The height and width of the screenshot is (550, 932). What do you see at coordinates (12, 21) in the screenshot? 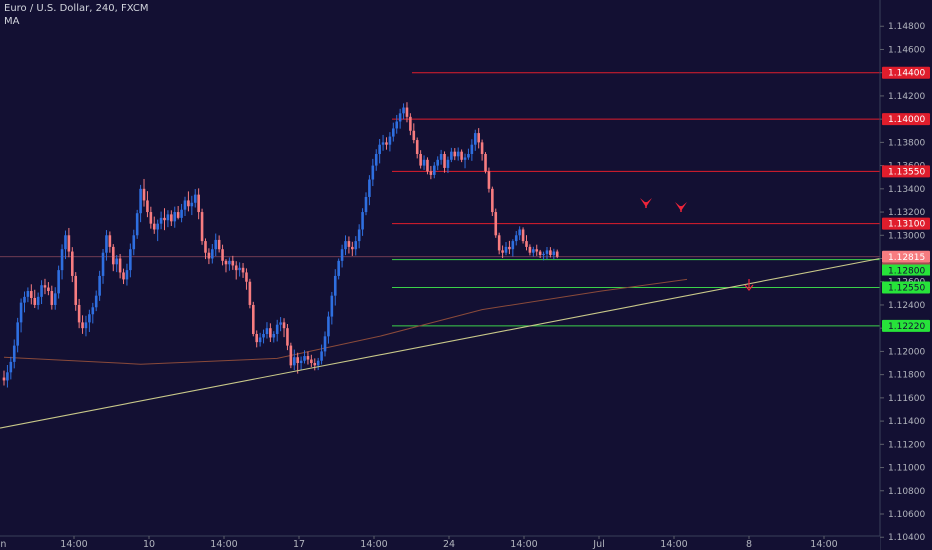
I see `indicator-label: MA` at bounding box center [12, 21].